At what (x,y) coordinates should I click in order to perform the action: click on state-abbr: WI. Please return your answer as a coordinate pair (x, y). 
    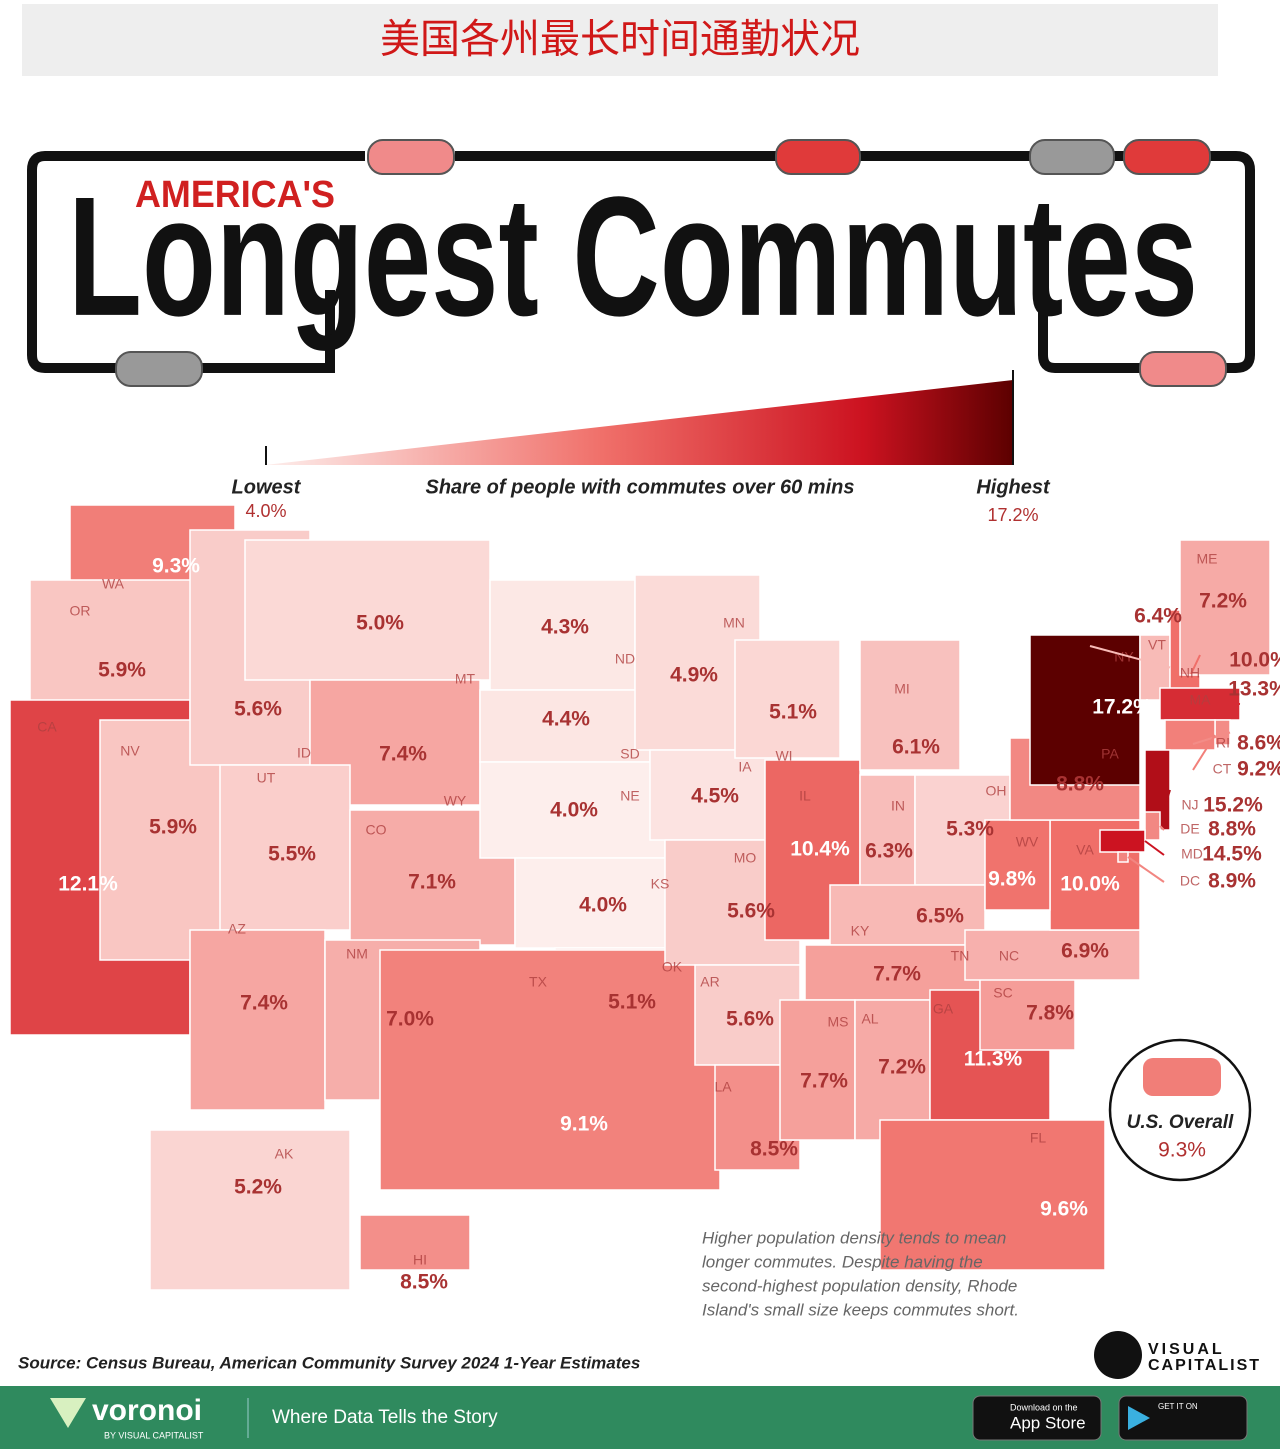
    Looking at the image, I should click on (783, 756).